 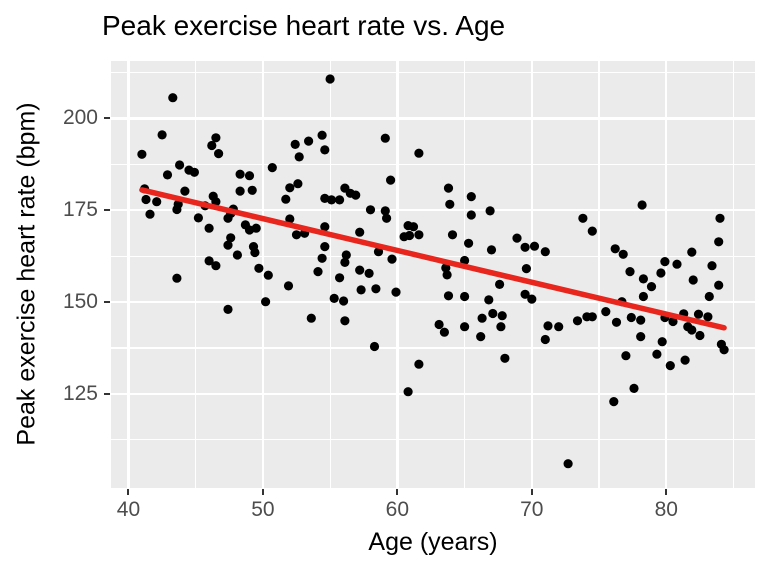 I want to click on x-tick-label: 50, so click(x=263, y=509).